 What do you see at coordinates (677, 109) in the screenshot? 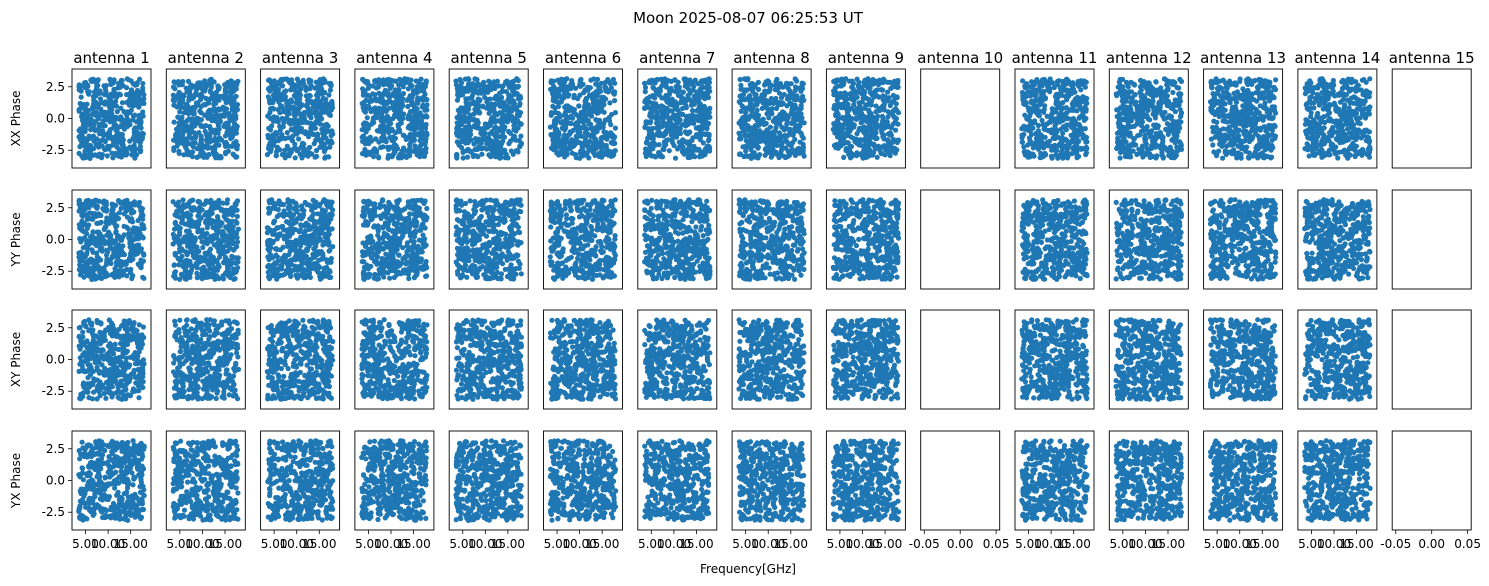
I see `subplot: antenna 7` at bounding box center [677, 109].